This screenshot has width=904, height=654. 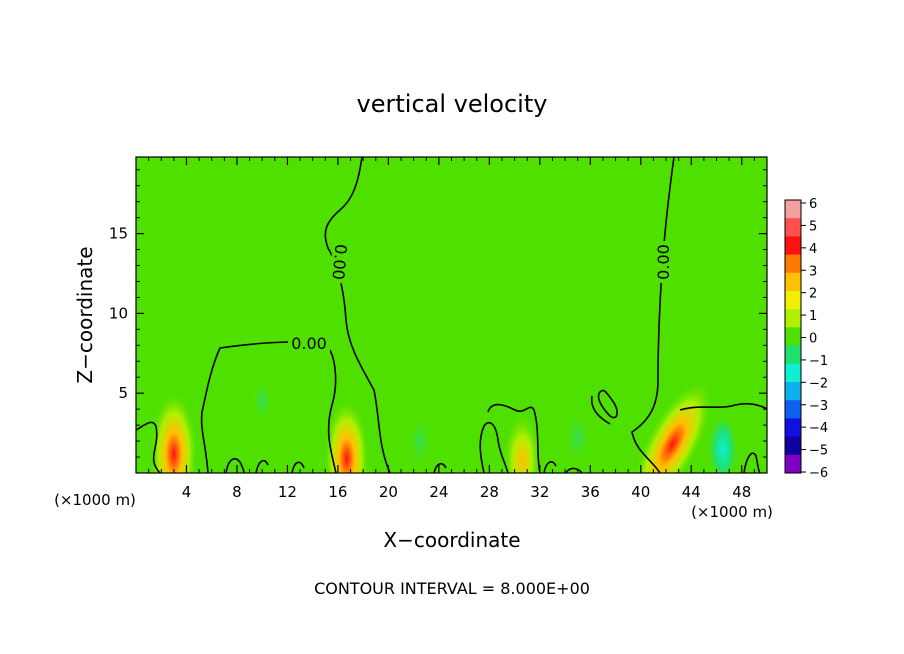 I want to click on chart-title: vertical velocity, so click(x=452, y=104).